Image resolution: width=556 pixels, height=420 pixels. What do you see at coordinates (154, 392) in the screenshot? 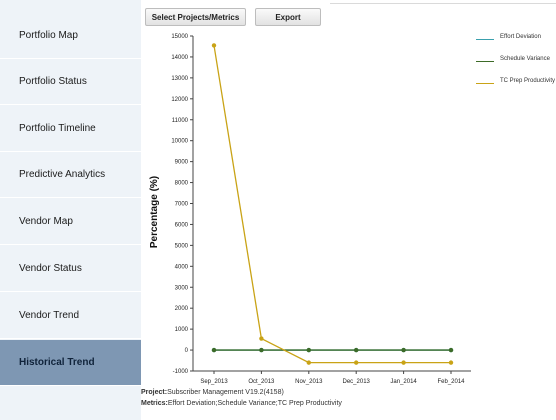
I see `project-label: Project:` at bounding box center [154, 392].